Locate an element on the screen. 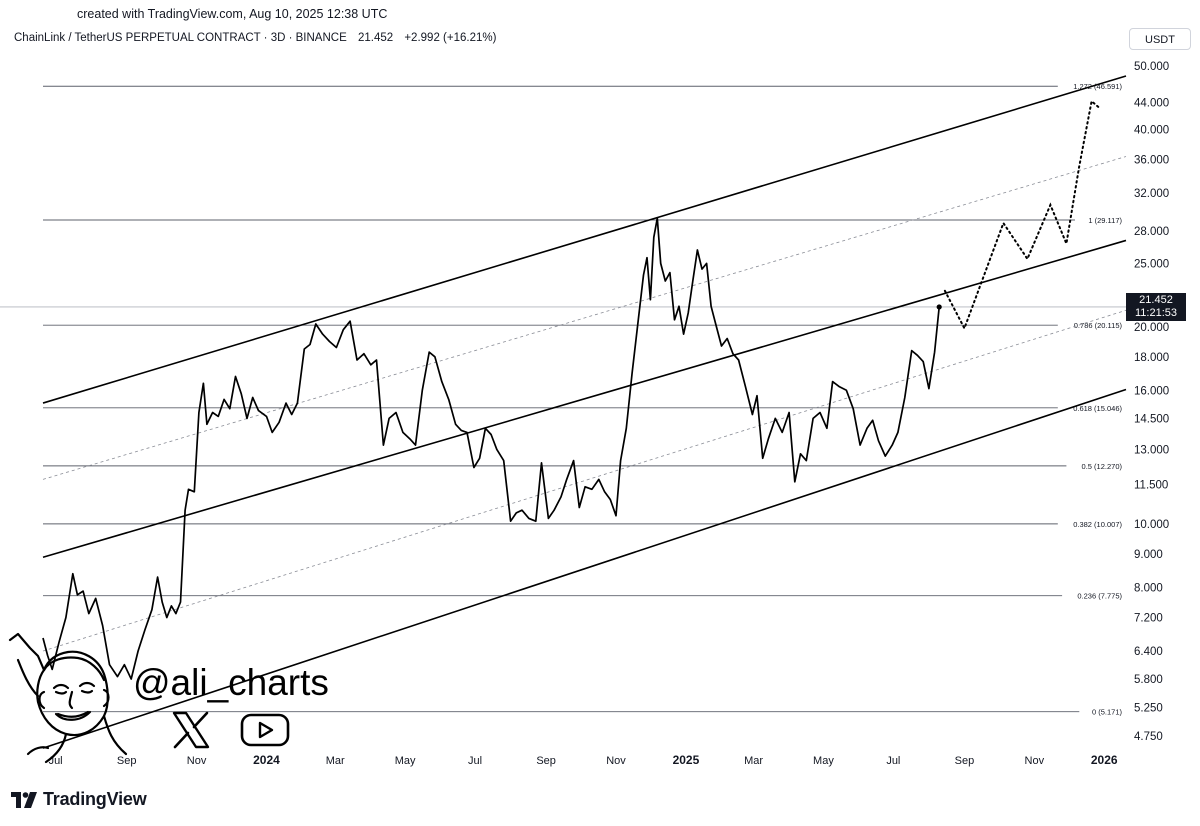  bar-countdown: 11:21:53 is located at coordinates (1155, 313).